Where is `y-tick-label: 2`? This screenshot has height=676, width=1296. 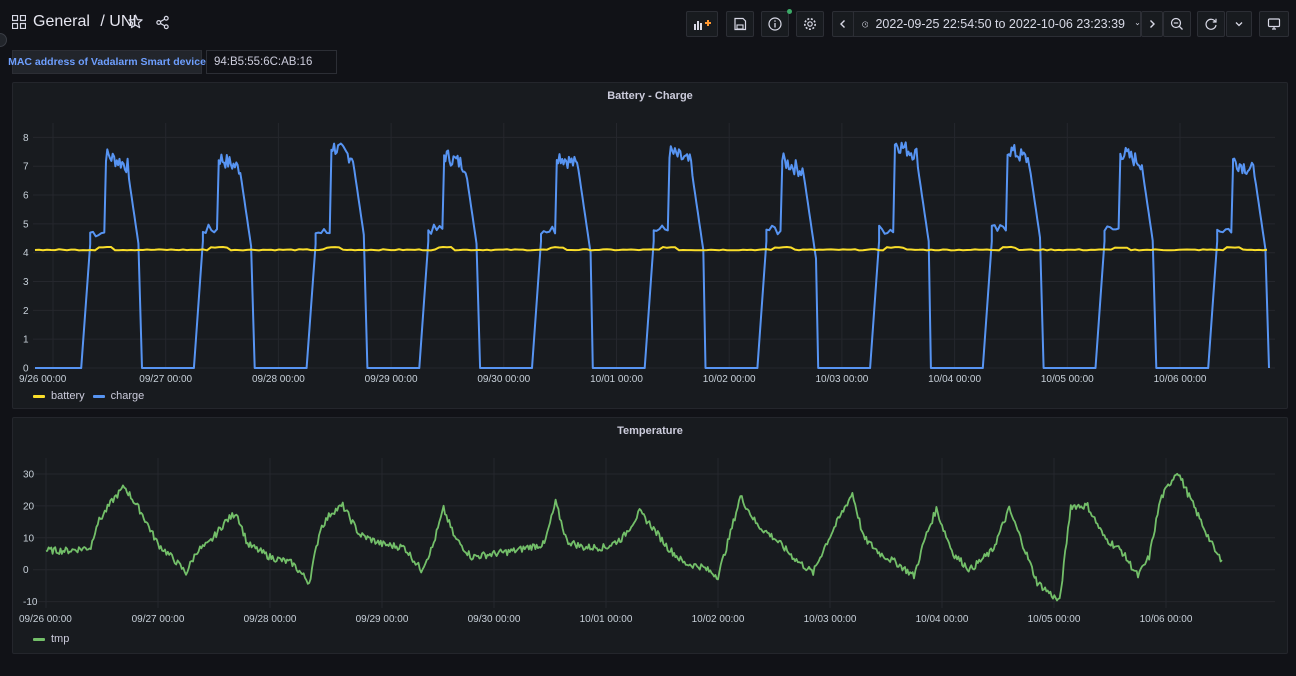
y-tick-label: 2 is located at coordinates (26, 311).